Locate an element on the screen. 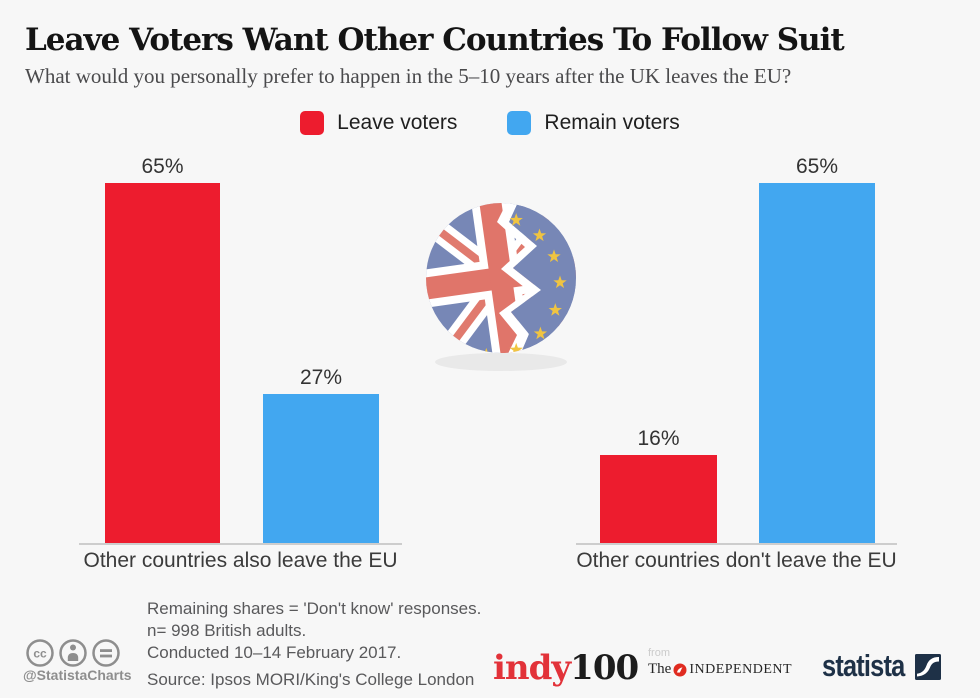  cc-icon is located at coordinates (40, 653).